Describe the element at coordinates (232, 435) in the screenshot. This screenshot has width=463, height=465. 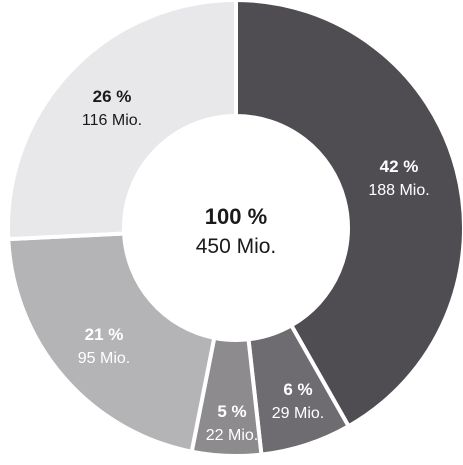
I see `slice-amount-label: 22 Mio.` at that location.